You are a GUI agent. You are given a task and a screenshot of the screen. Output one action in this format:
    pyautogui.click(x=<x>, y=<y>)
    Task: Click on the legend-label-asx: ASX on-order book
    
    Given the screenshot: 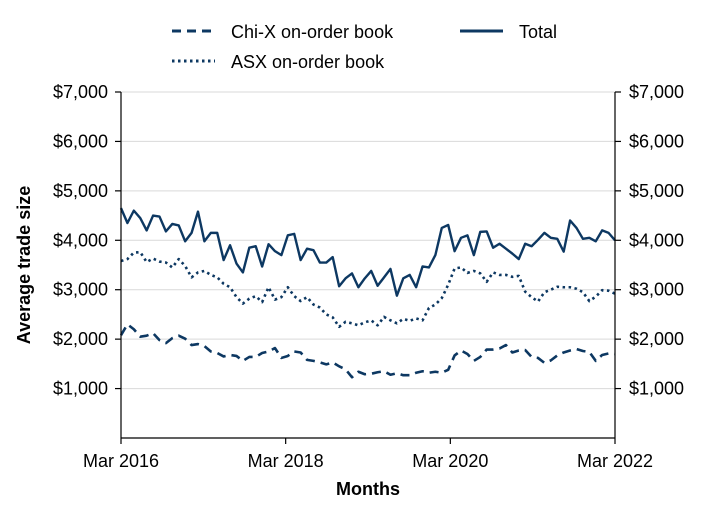 What is the action you would take?
    pyautogui.click(x=308, y=62)
    